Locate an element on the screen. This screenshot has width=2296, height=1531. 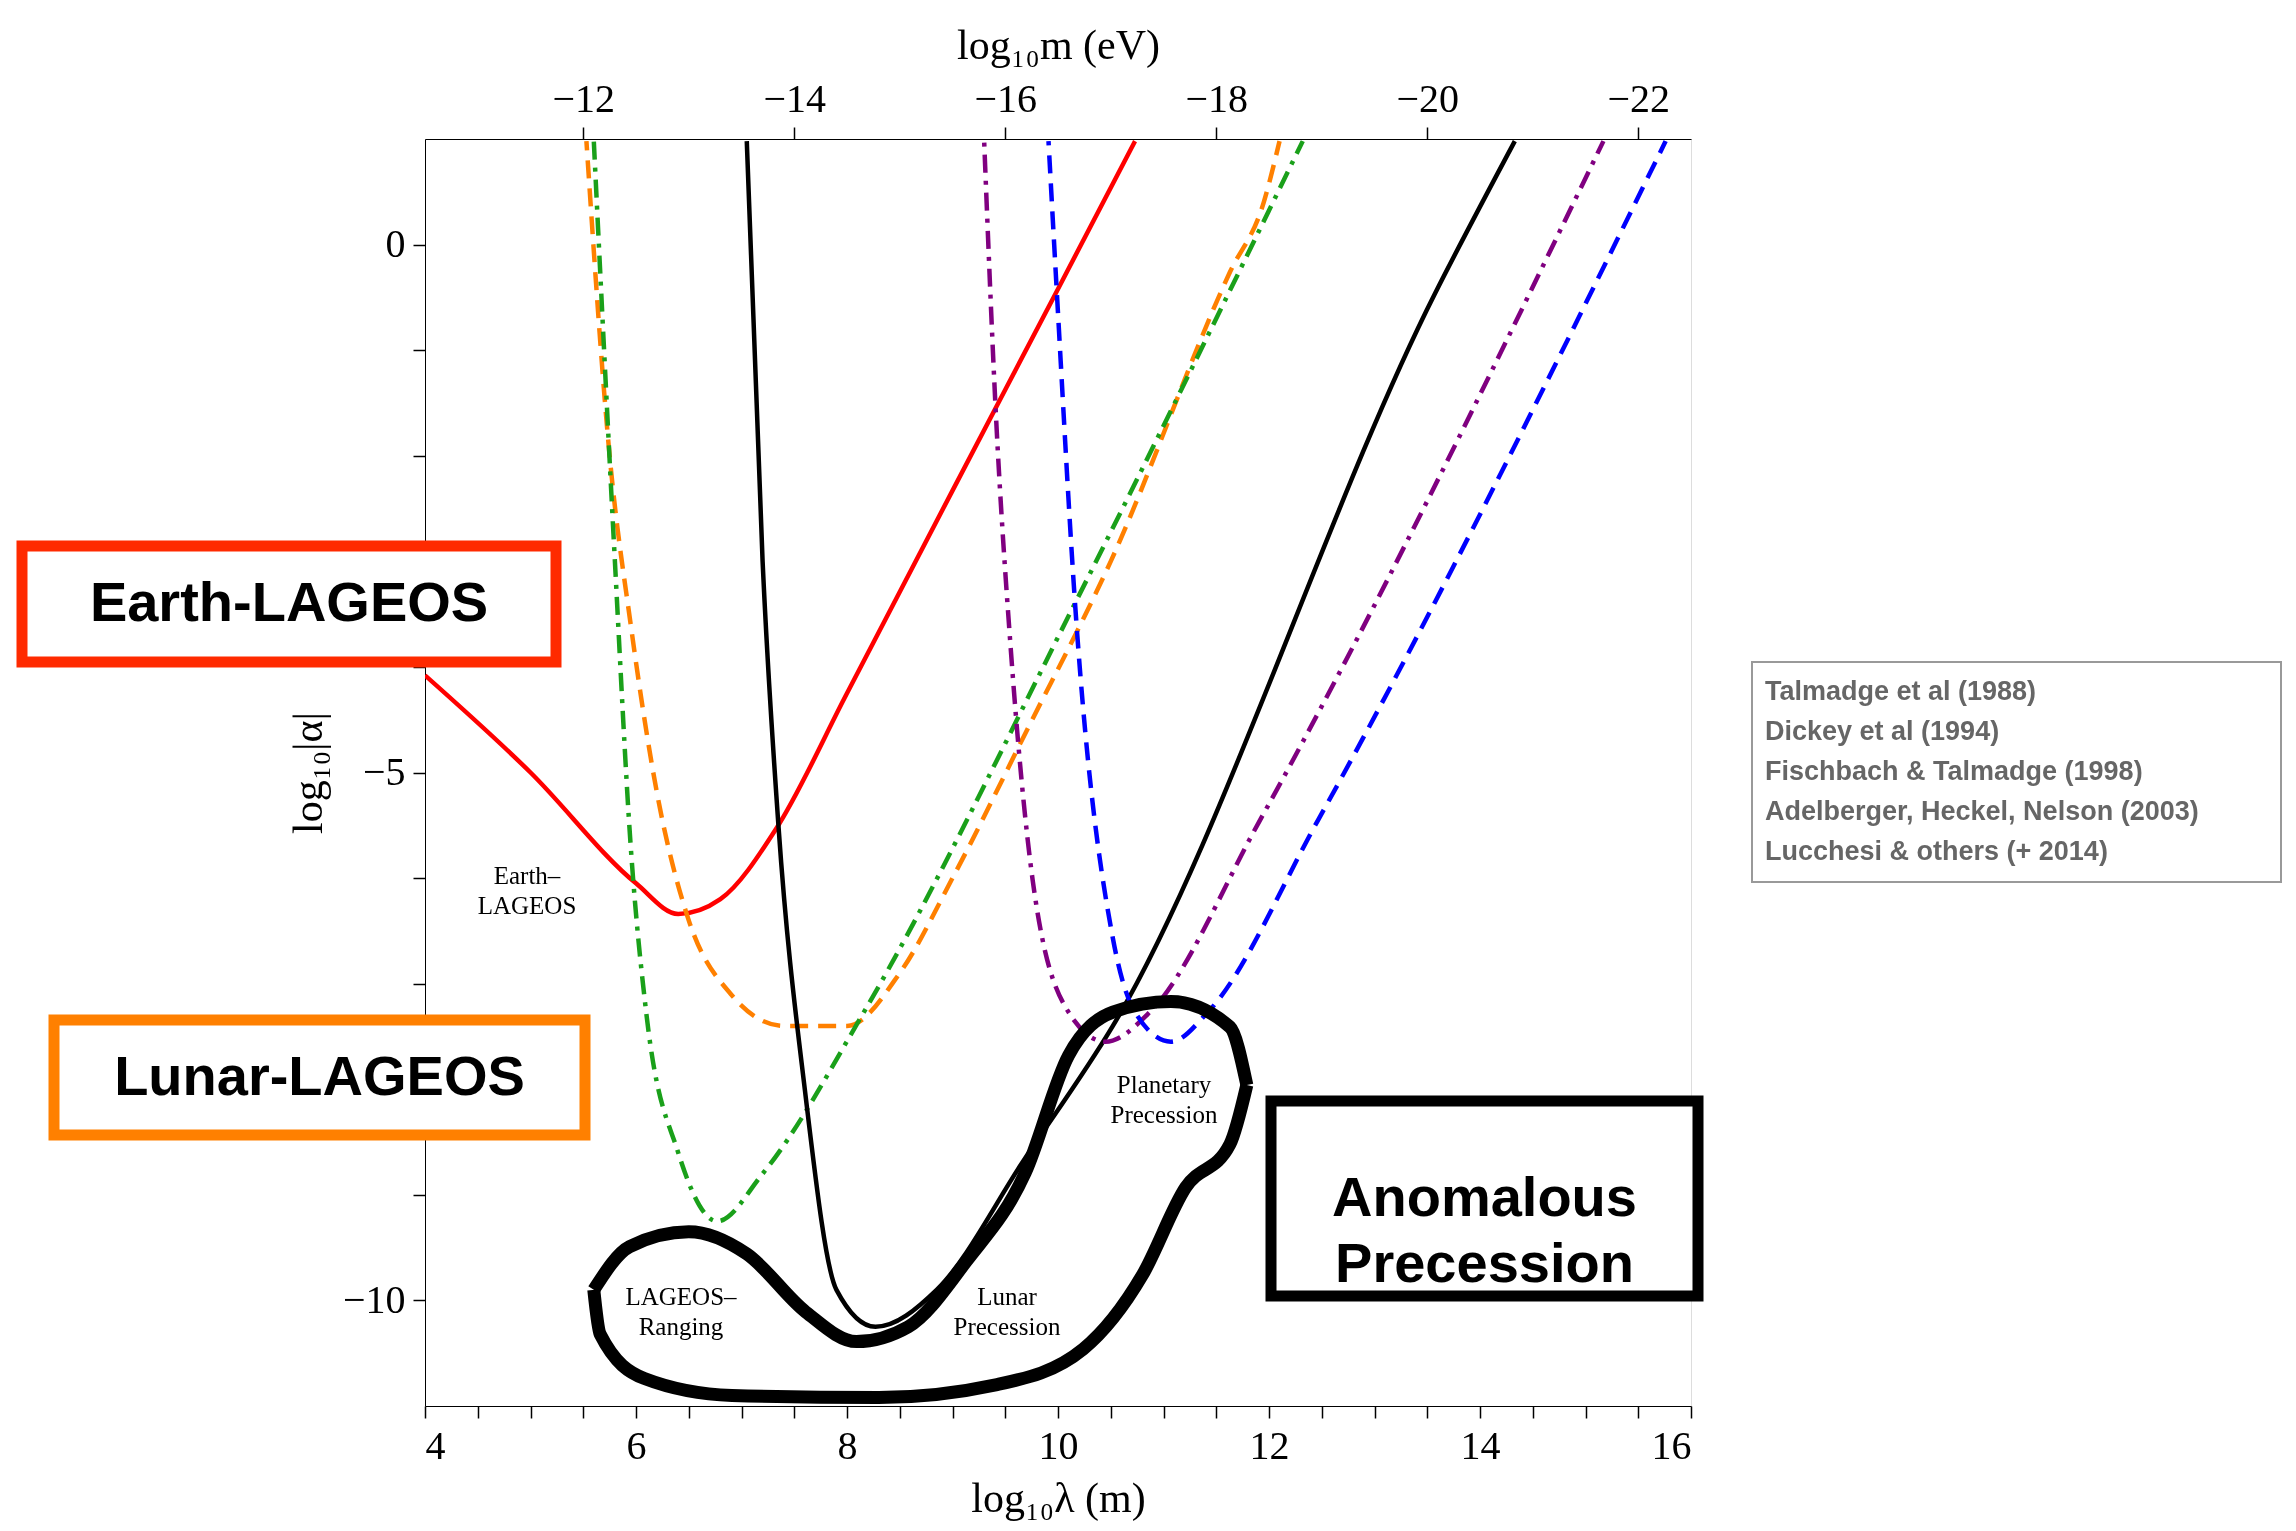
y-tick-label: 0 is located at coordinates (395, 244).